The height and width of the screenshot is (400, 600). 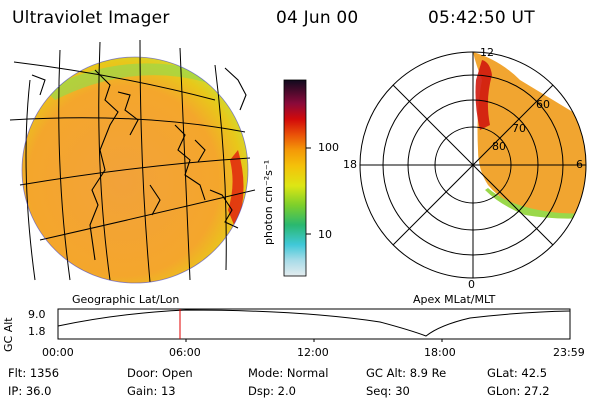 What do you see at coordinates (350, 164) in the screenshot?
I see `mlt-label-18: 18` at bounding box center [350, 164].